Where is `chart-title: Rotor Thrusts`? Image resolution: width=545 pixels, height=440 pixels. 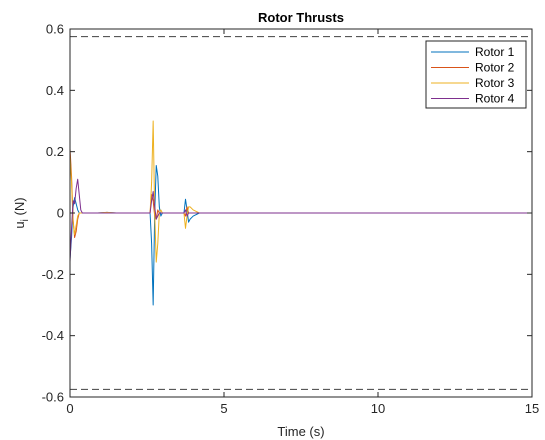
chart-title: Rotor Thrusts is located at coordinates (301, 17).